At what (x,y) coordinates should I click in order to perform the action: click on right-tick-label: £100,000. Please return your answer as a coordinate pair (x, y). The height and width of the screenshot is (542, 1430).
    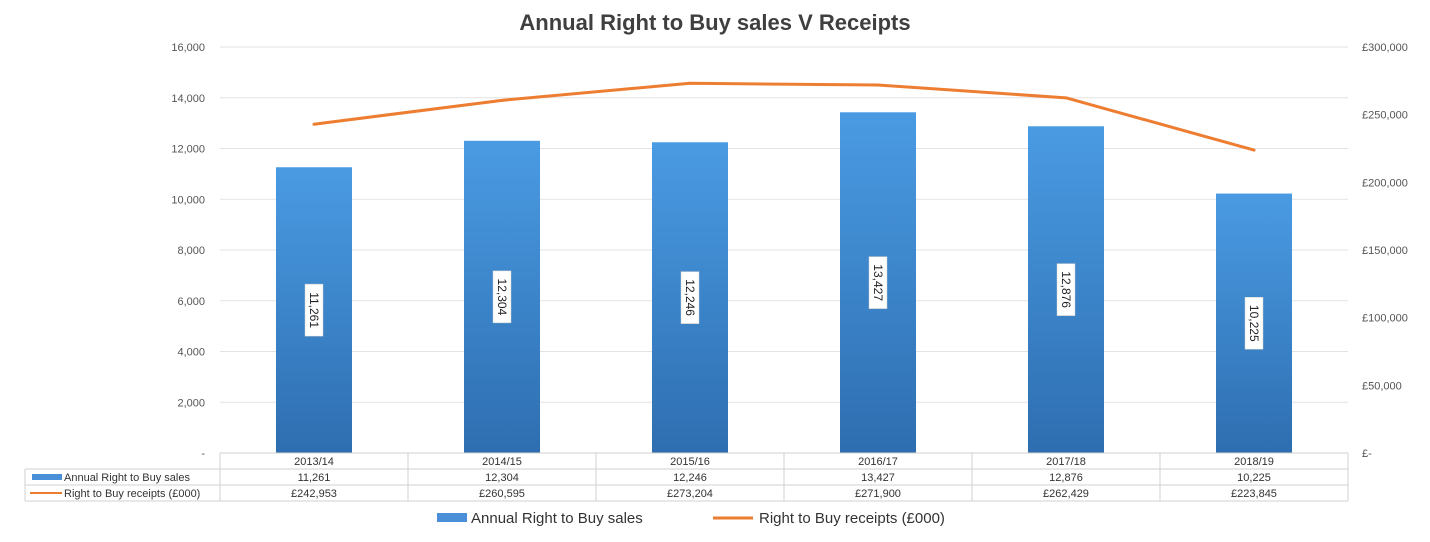
    Looking at the image, I should click on (1385, 319).